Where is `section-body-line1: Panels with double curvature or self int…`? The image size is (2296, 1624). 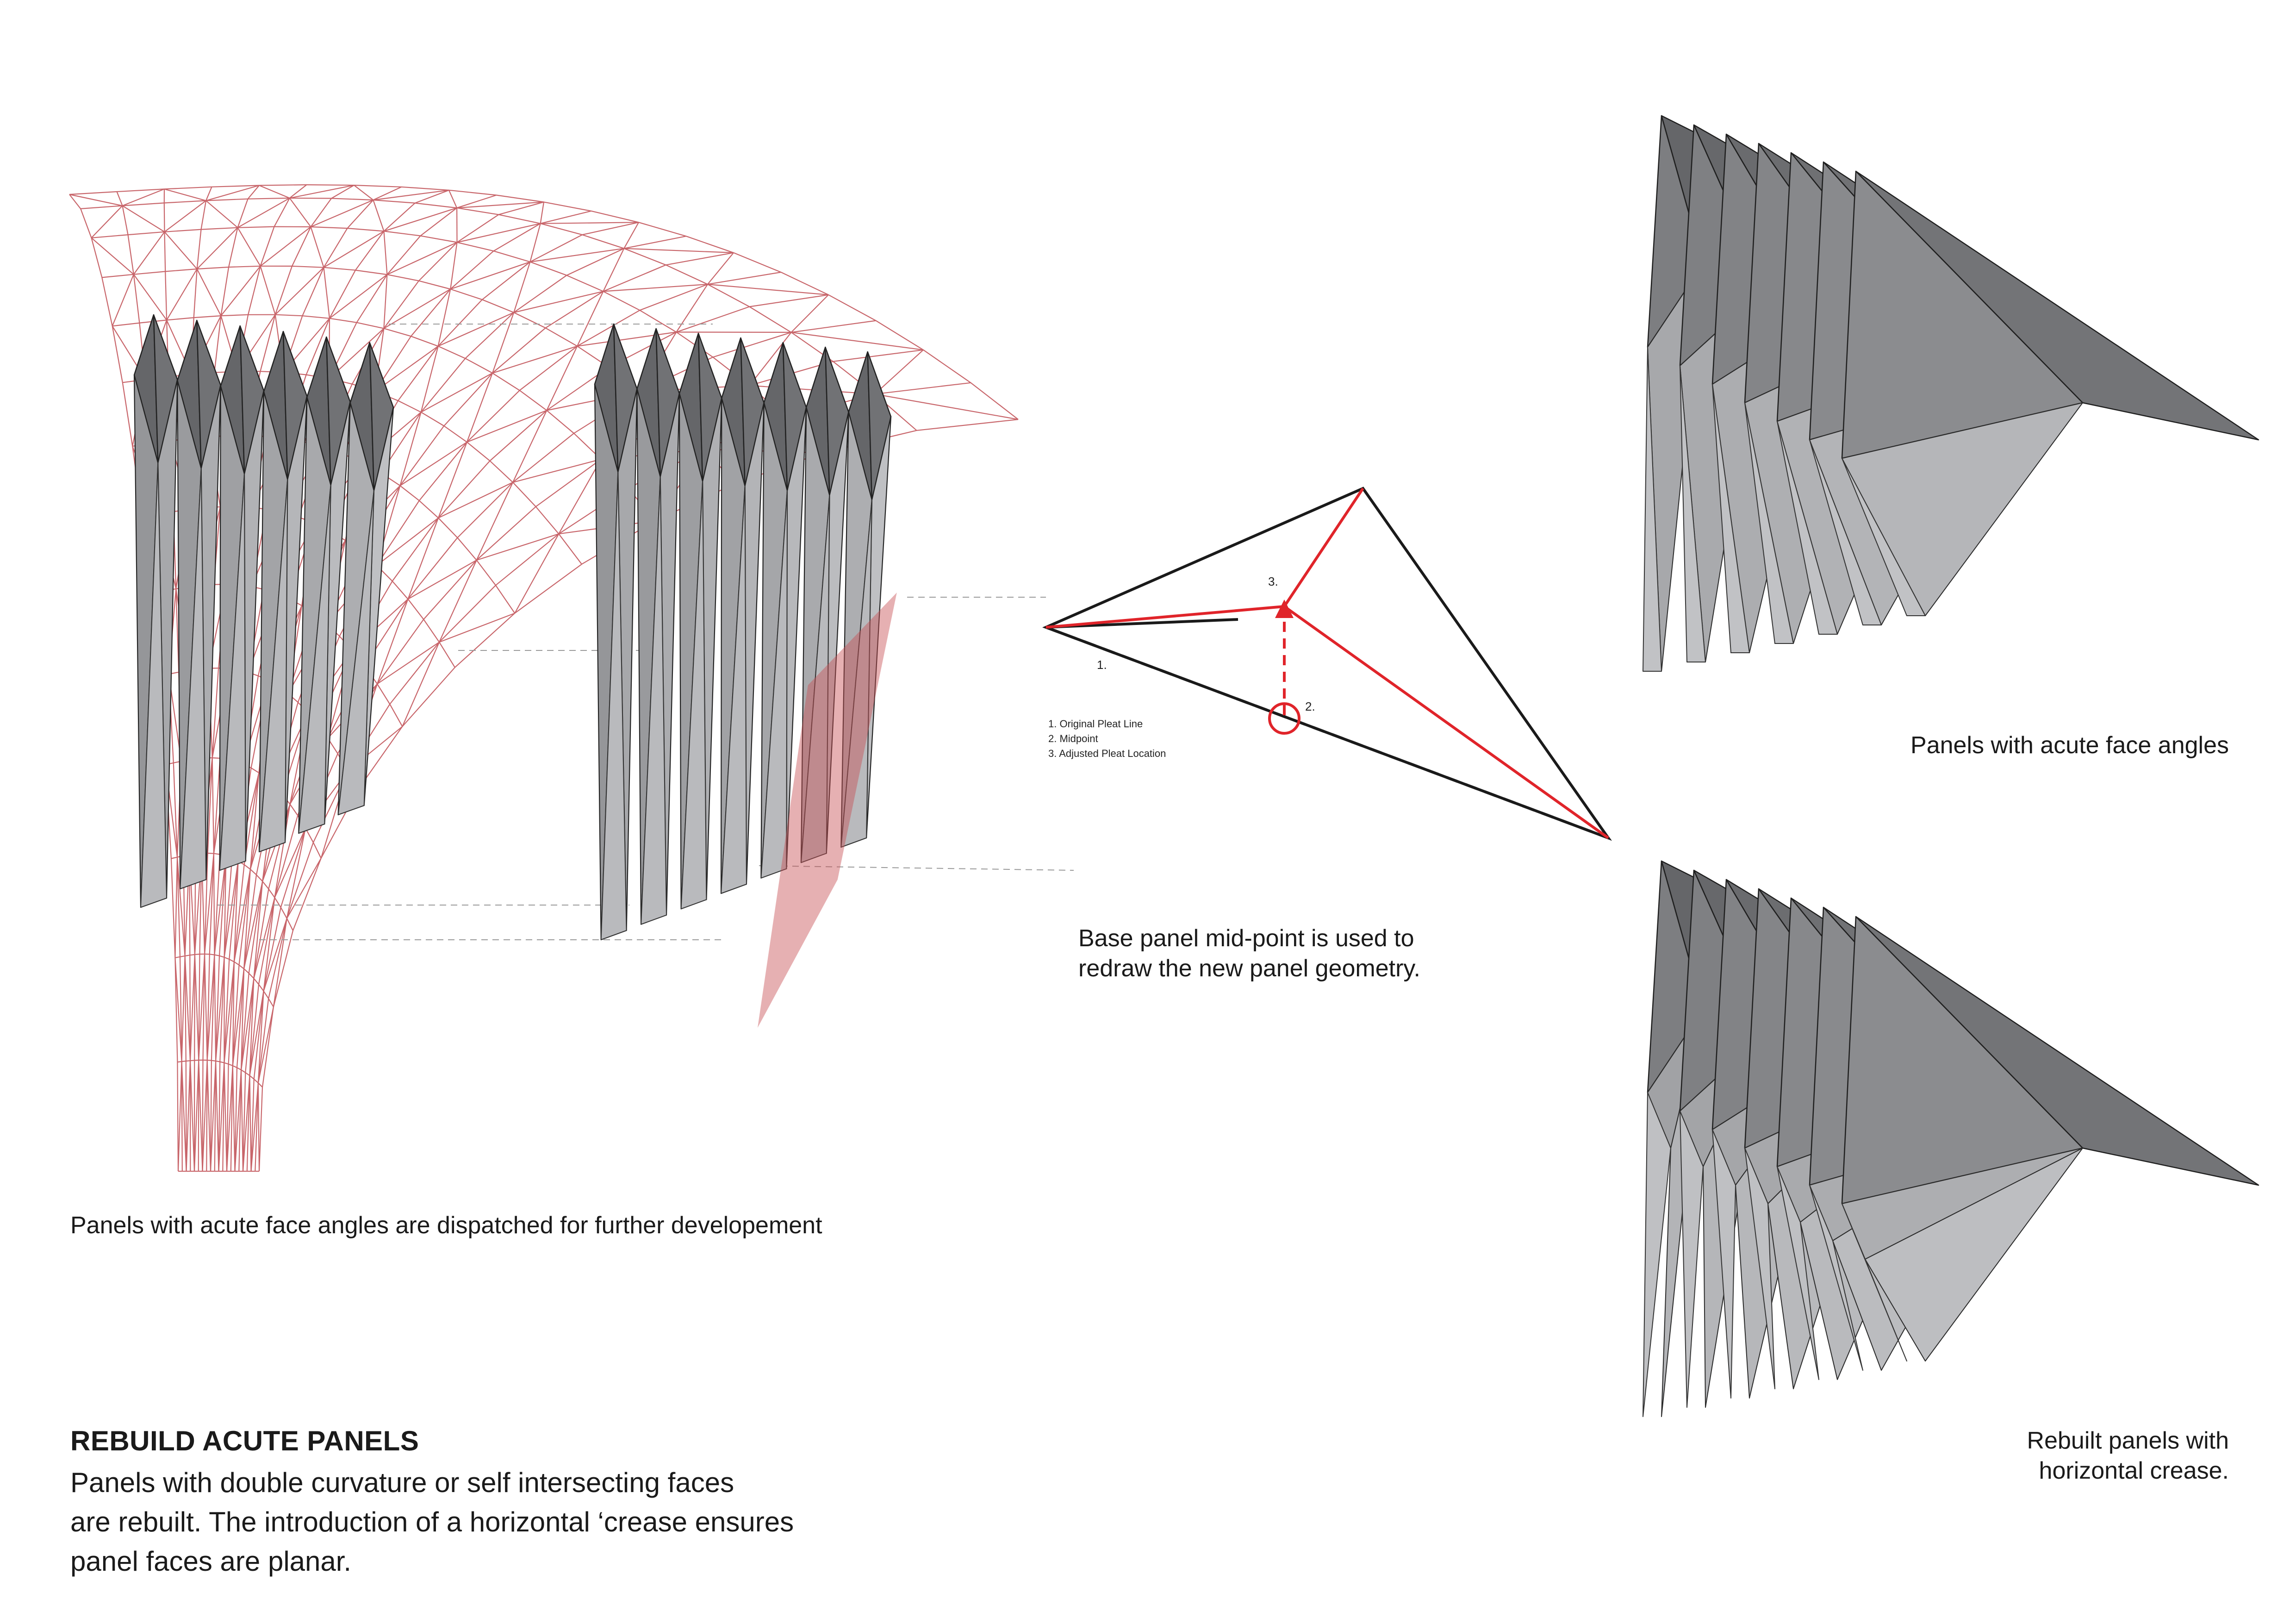
section-body-line1: Panels with double curvature or self int… is located at coordinates (402, 1482).